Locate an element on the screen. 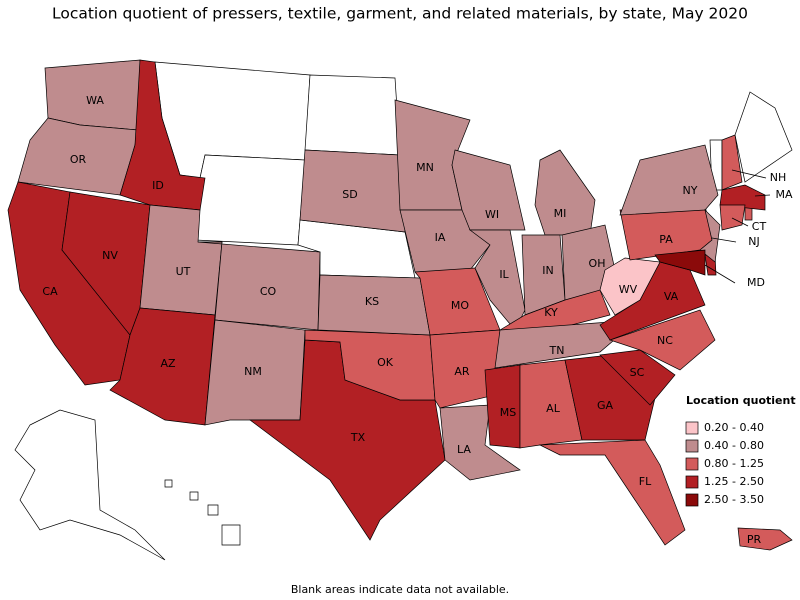 The height and width of the screenshot is (600, 800). state-label: PR is located at coordinates (754, 539).